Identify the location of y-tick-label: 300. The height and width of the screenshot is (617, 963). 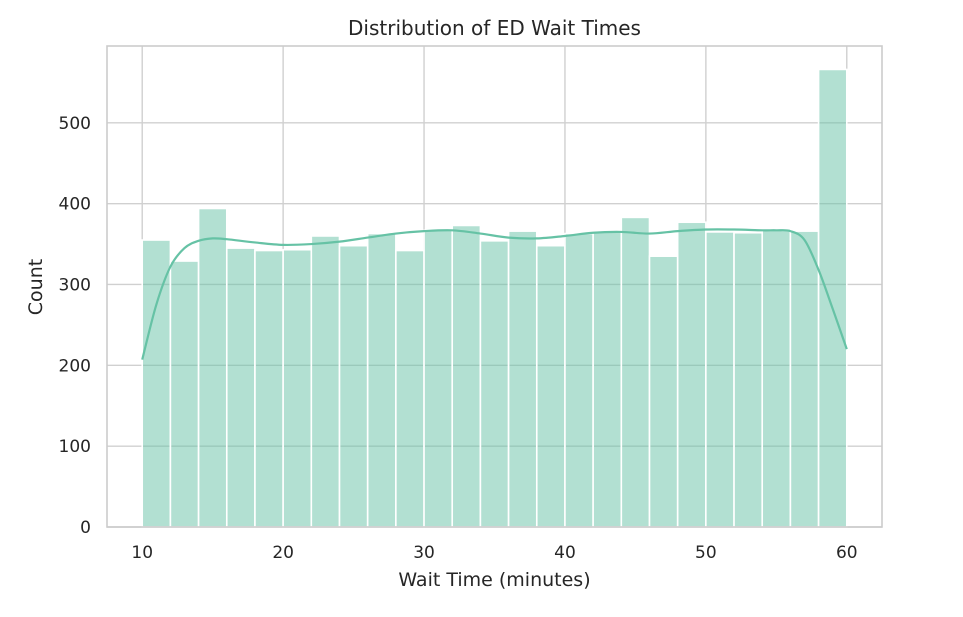
(75, 285).